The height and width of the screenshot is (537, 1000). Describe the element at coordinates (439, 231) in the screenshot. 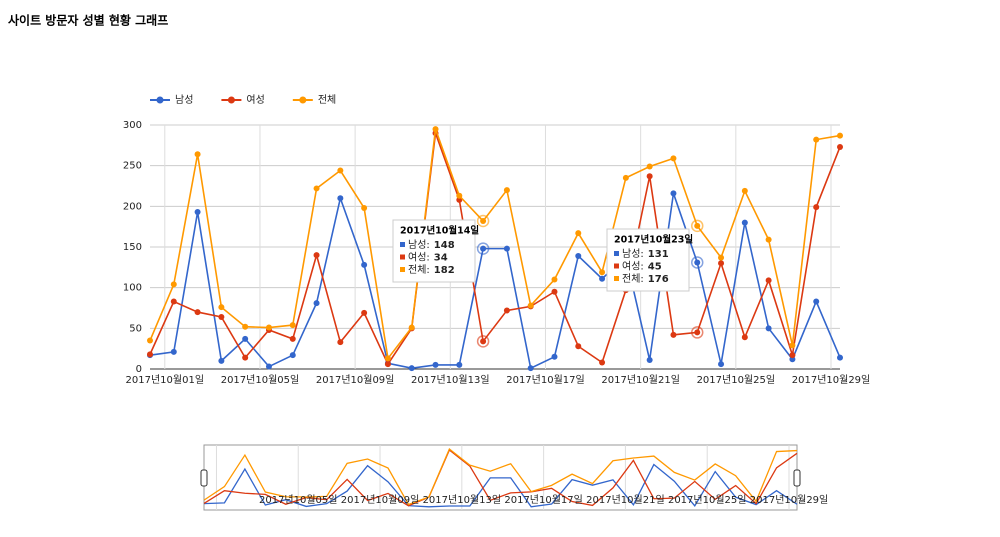

I see `tooltip-title: 2017년10월14일` at that location.